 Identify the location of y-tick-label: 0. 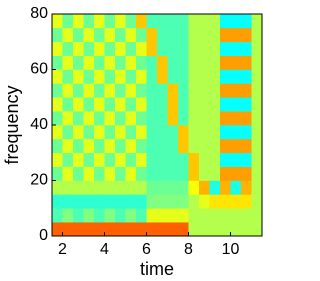
(43, 235).